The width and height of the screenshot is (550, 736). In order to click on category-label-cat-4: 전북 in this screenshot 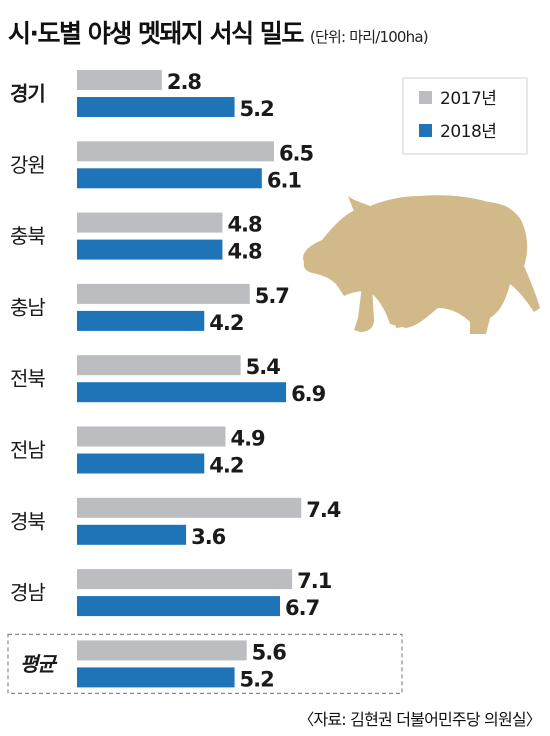, I will do `click(27, 379)`.